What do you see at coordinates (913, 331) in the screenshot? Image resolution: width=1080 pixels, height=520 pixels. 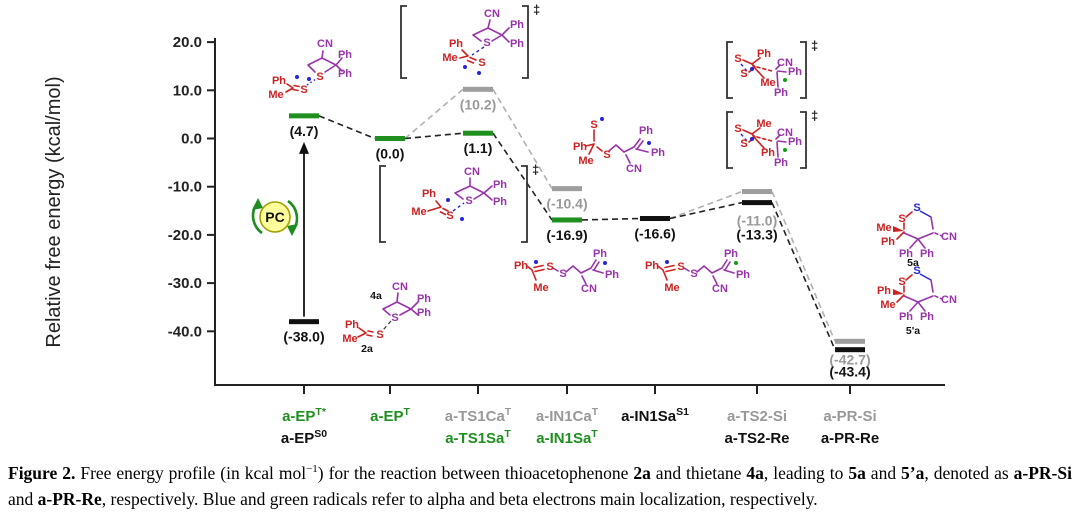 I see `compound-tag-5pa: 5'a` at bounding box center [913, 331].